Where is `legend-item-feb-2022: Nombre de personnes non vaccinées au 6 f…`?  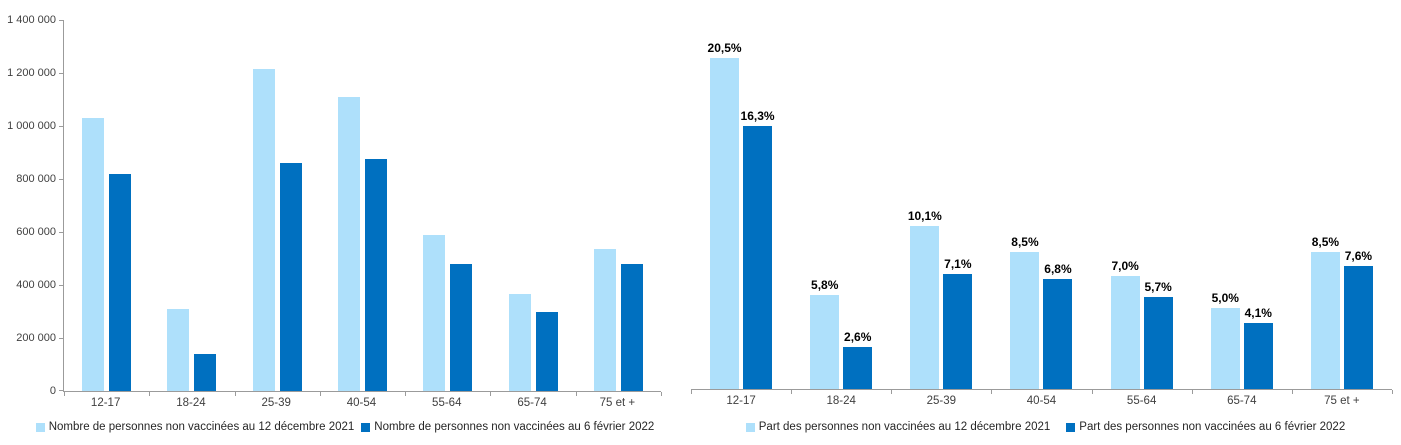 legend-item-feb-2022: Nombre de personnes non vaccinées au 6 f… is located at coordinates (507, 427).